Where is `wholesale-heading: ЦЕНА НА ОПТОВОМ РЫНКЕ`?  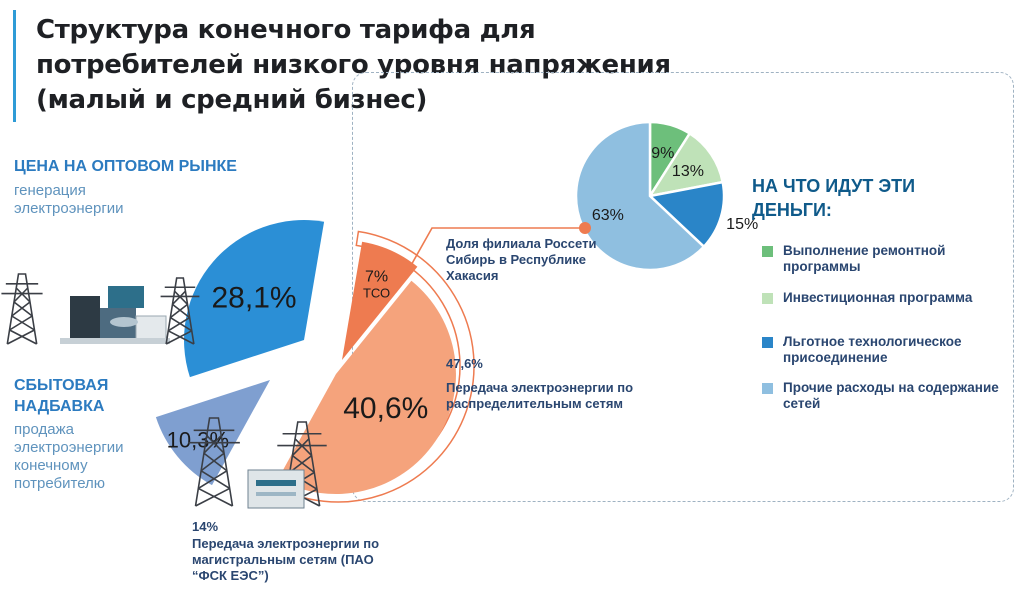 wholesale-heading: ЦЕНА НА ОПТОВОМ РЫНКЕ is located at coordinates (125, 166).